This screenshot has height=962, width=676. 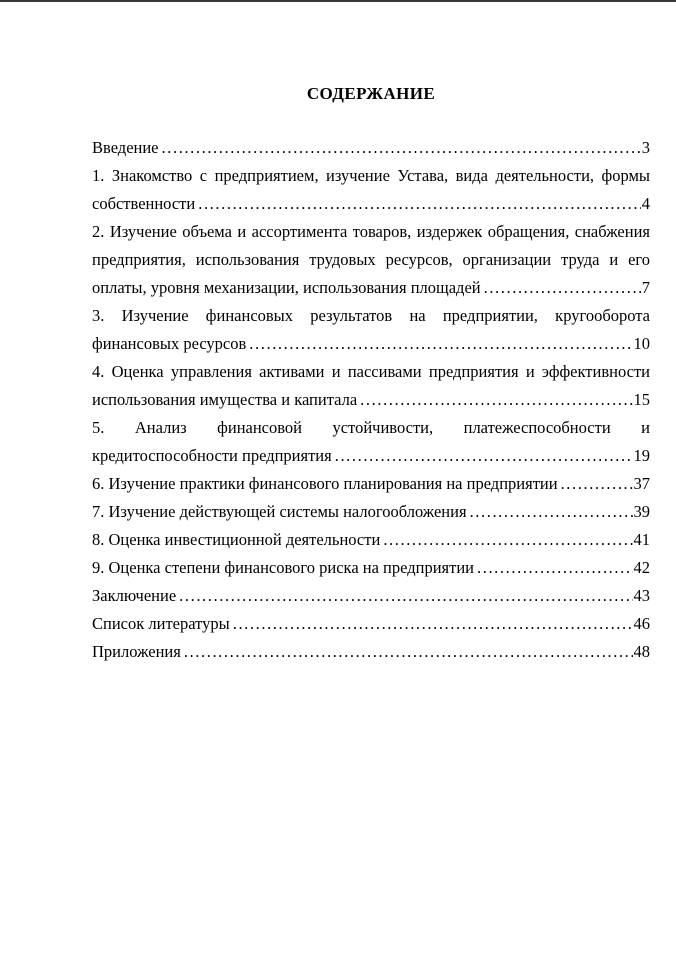 I want to click on toc-entry: Приложения 48, so click(x=371, y=652).